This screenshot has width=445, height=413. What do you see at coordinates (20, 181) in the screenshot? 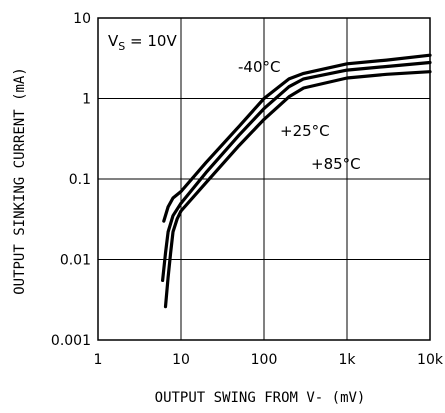
I see `y-axis-label: OUTPUT SINKING CURRENT (mA)` at bounding box center [20, 181].